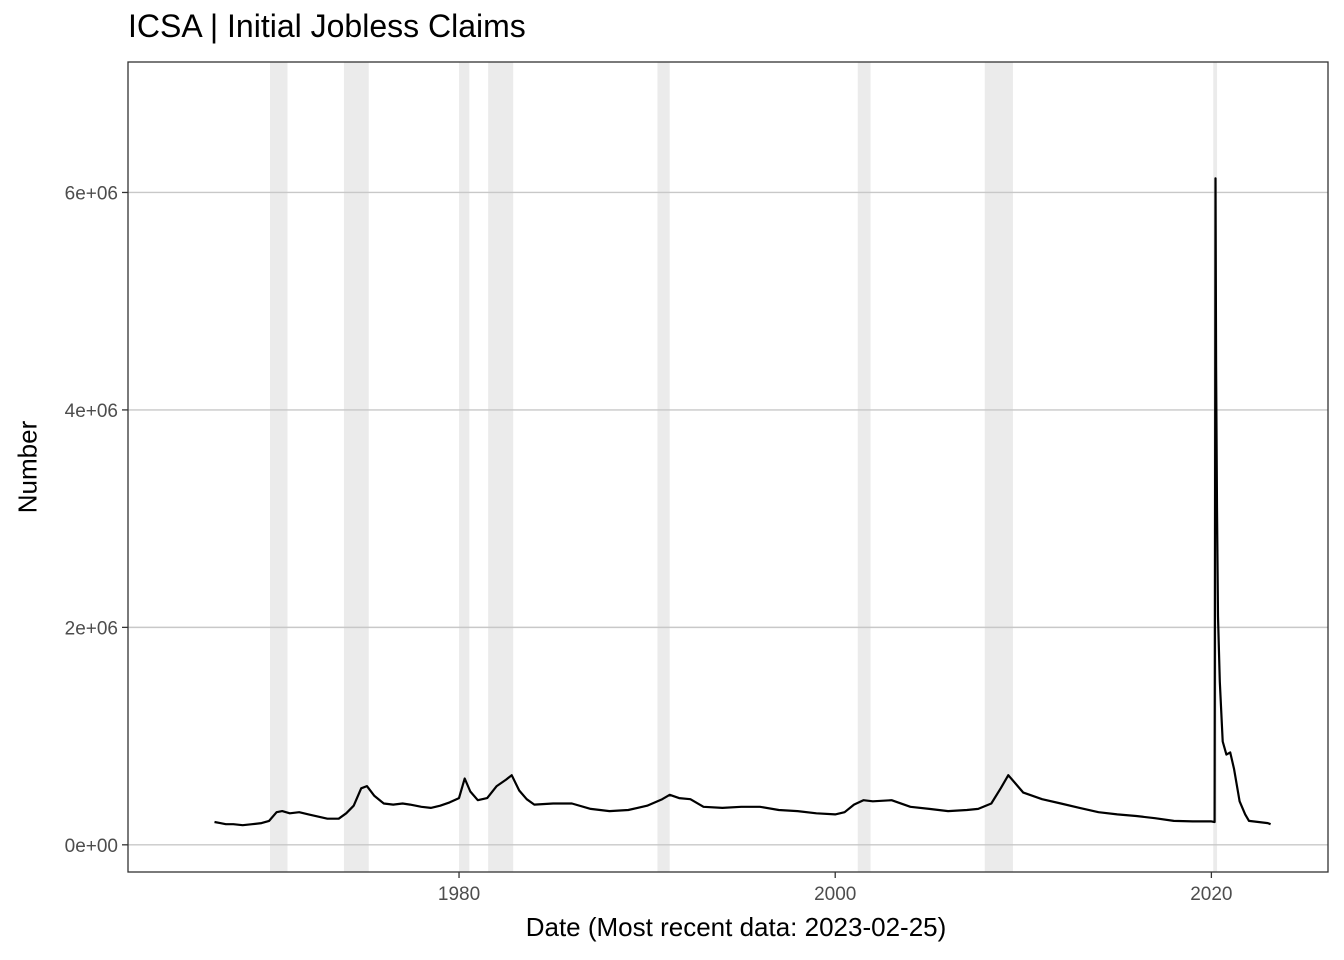 This screenshot has height=960, width=1344. Describe the element at coordinates (91, 846) in the screenshot. I see `y-tick-label: 0e+00` at that location.